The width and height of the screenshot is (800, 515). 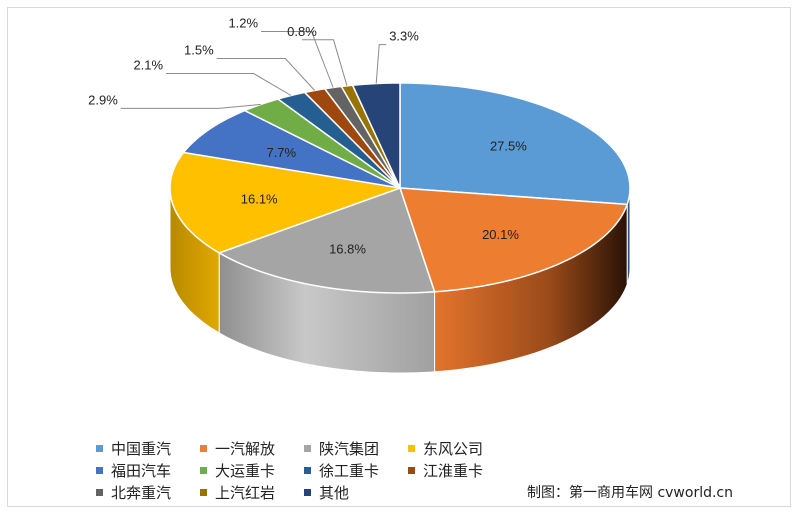 What do you see at coordinates (141, 471) in the screenshot?
I see `legend-label: 福田汽车` at bounding box center [141, 471].